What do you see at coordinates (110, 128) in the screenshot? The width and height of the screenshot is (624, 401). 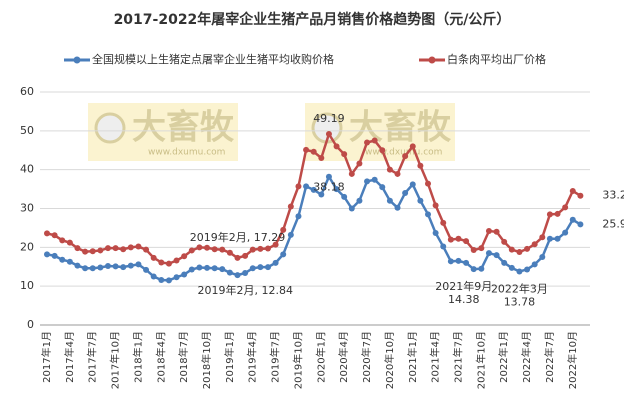 I see `watermark-logo` at bounding box center [110, 128].